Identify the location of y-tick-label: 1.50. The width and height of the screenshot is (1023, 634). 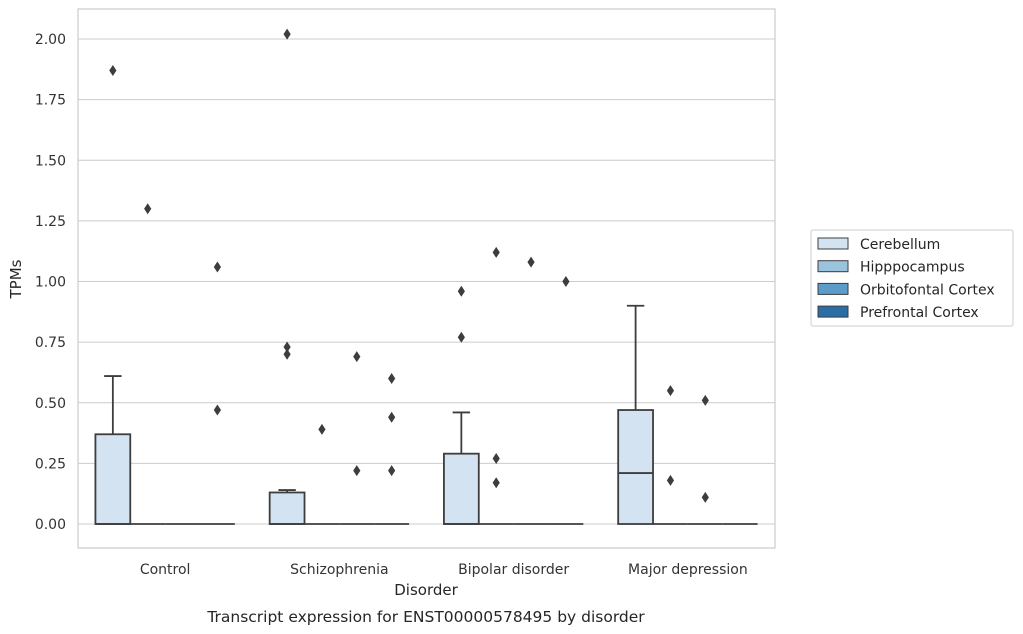
(50, 161).